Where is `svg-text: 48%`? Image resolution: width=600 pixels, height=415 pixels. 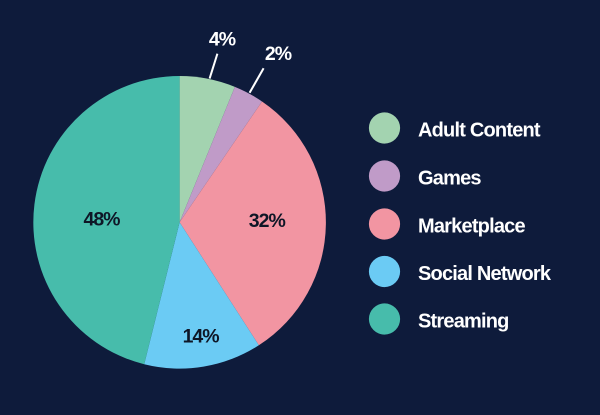
svg-text: 48% is located at coordinates (101, 220).